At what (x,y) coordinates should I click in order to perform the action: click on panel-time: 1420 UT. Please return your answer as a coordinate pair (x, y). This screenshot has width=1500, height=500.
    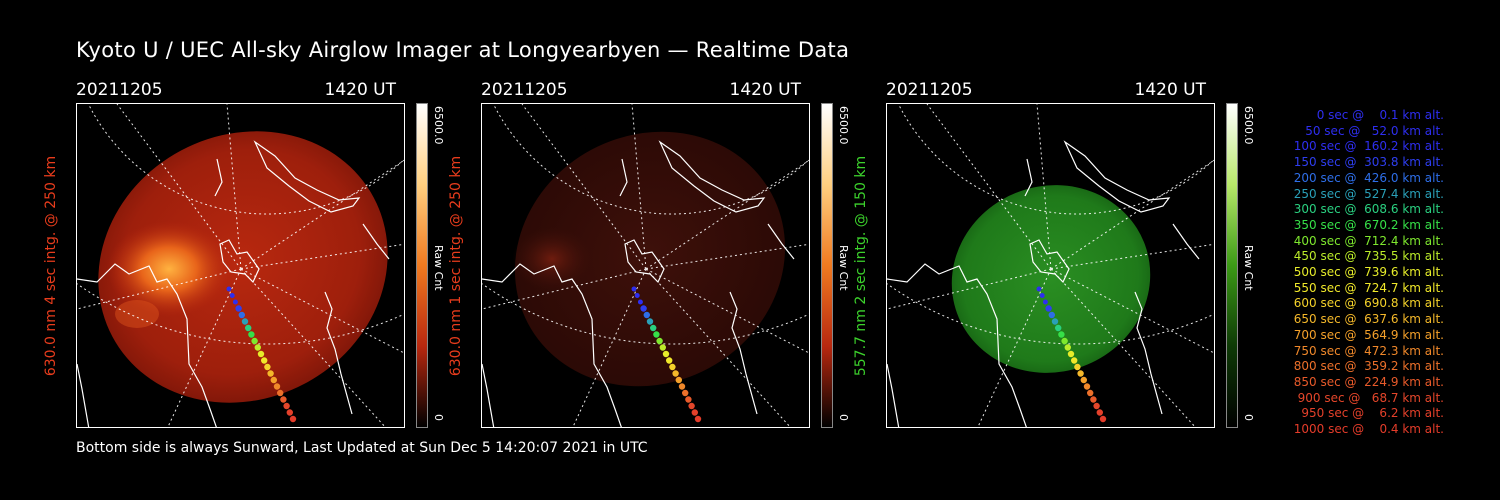
    Looking at the image, I should click on (360, 90).